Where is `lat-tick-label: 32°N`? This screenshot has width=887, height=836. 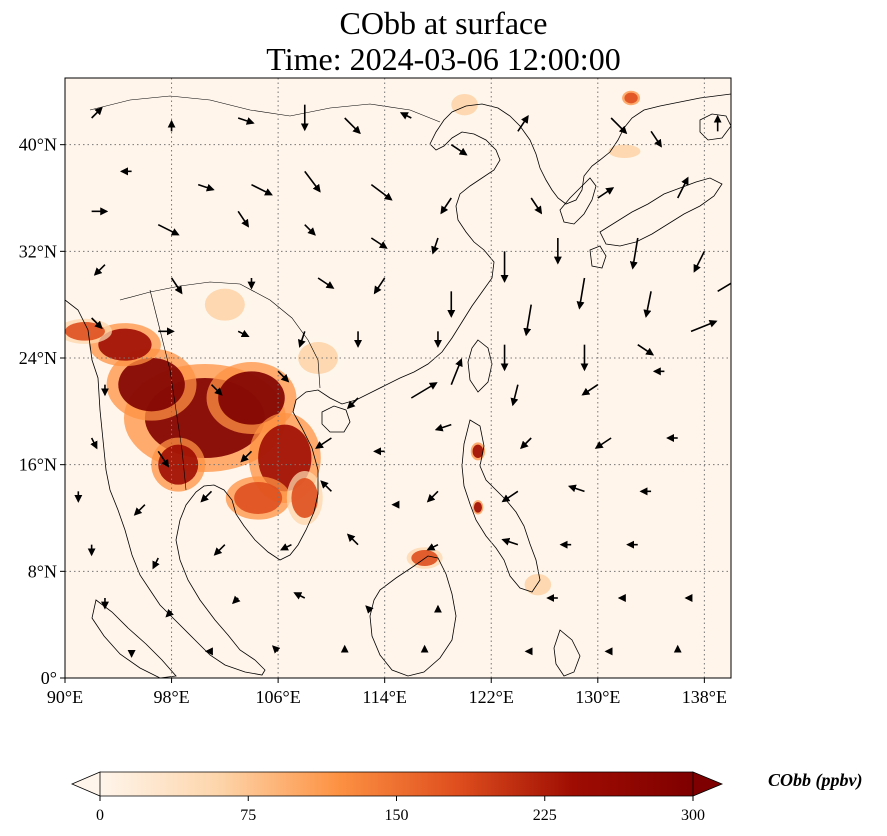 lat-tick-label: 32°N is located at coordinates (38, 251).